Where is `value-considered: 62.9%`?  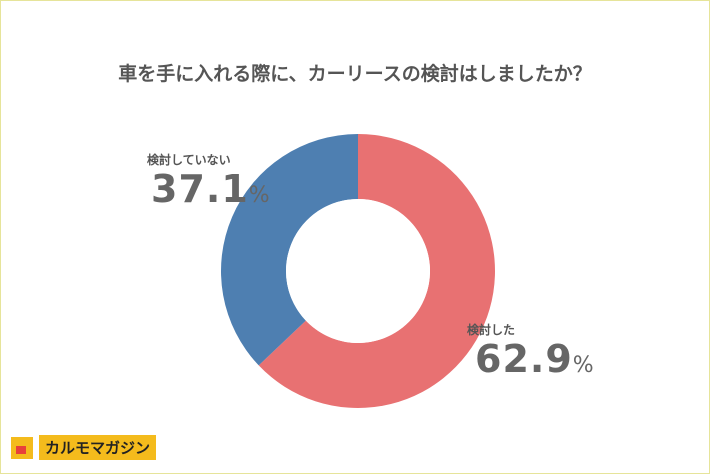 value-considered: 62.9% is located at coordinates (535, 359).